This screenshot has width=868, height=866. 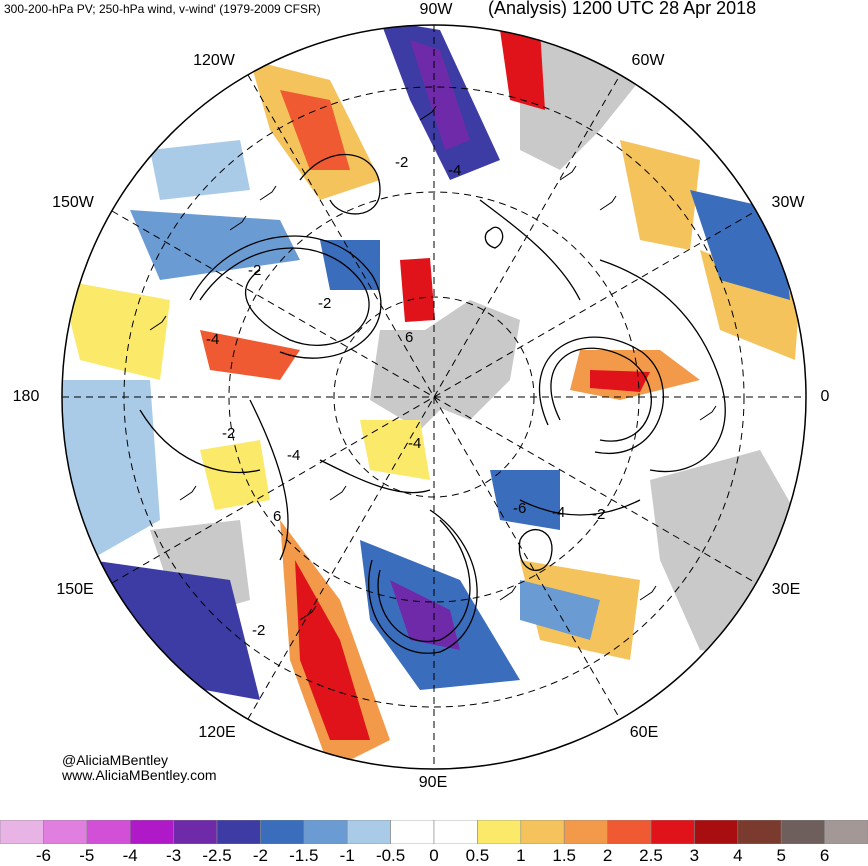 What do you see at coordinates (564, 855) in the screenshot?
I see `colorbar-tick-label: 1.5` at bounding box center [564, 855].